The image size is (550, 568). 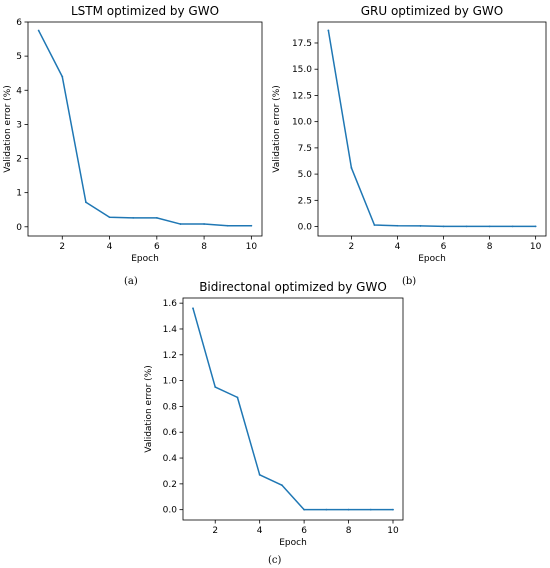 What do you see at coordinates (302, 44) in the screenshot?
I see `y-tick-label-b-7: 17.5` at bounding box center [302, 44].